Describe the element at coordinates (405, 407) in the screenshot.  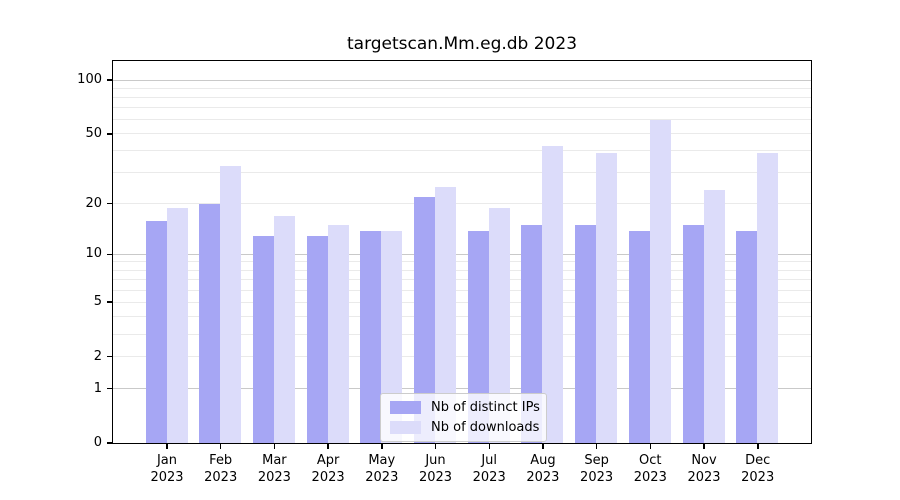
I see `legend-swatch-distinct-ips` at that location.